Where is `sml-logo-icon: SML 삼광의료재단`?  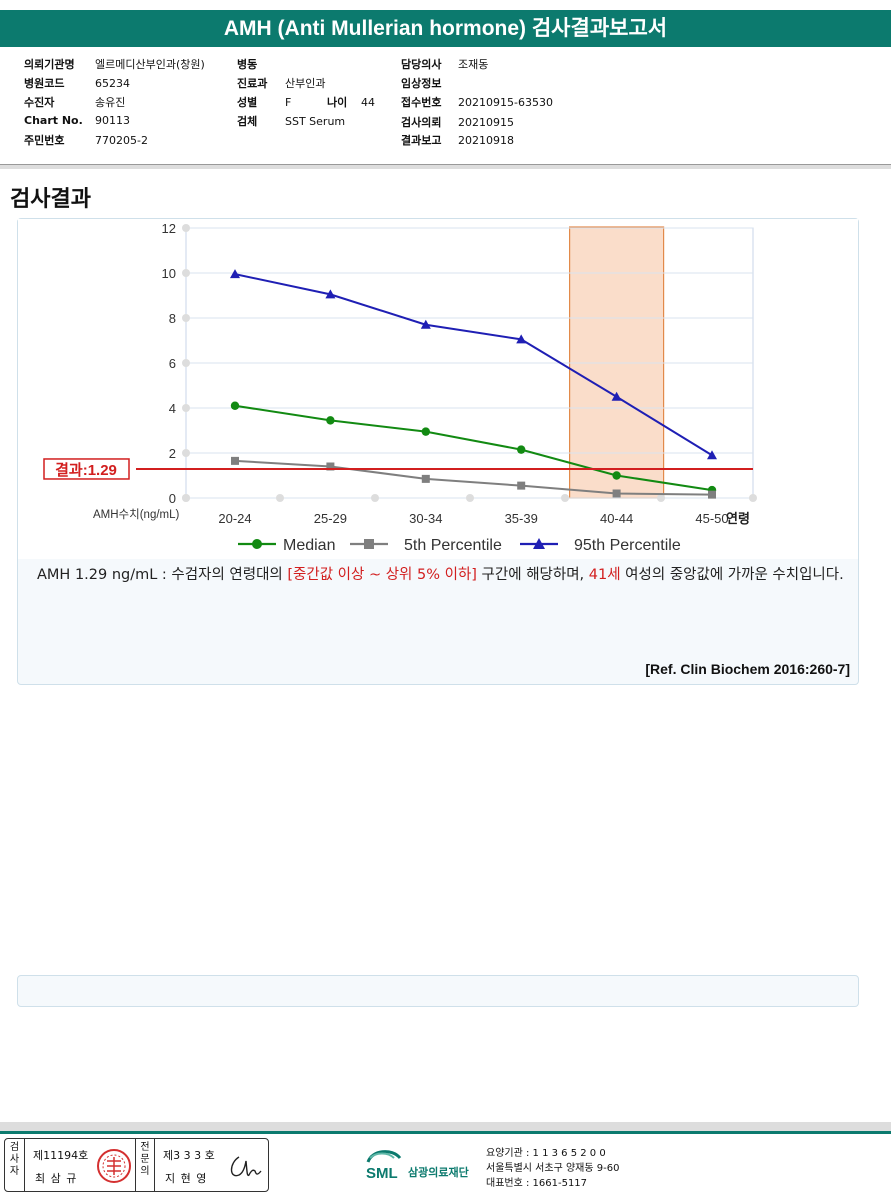 sml-logo-icon: SML 삼광의료재단 is located at coordinates (417, 1166).